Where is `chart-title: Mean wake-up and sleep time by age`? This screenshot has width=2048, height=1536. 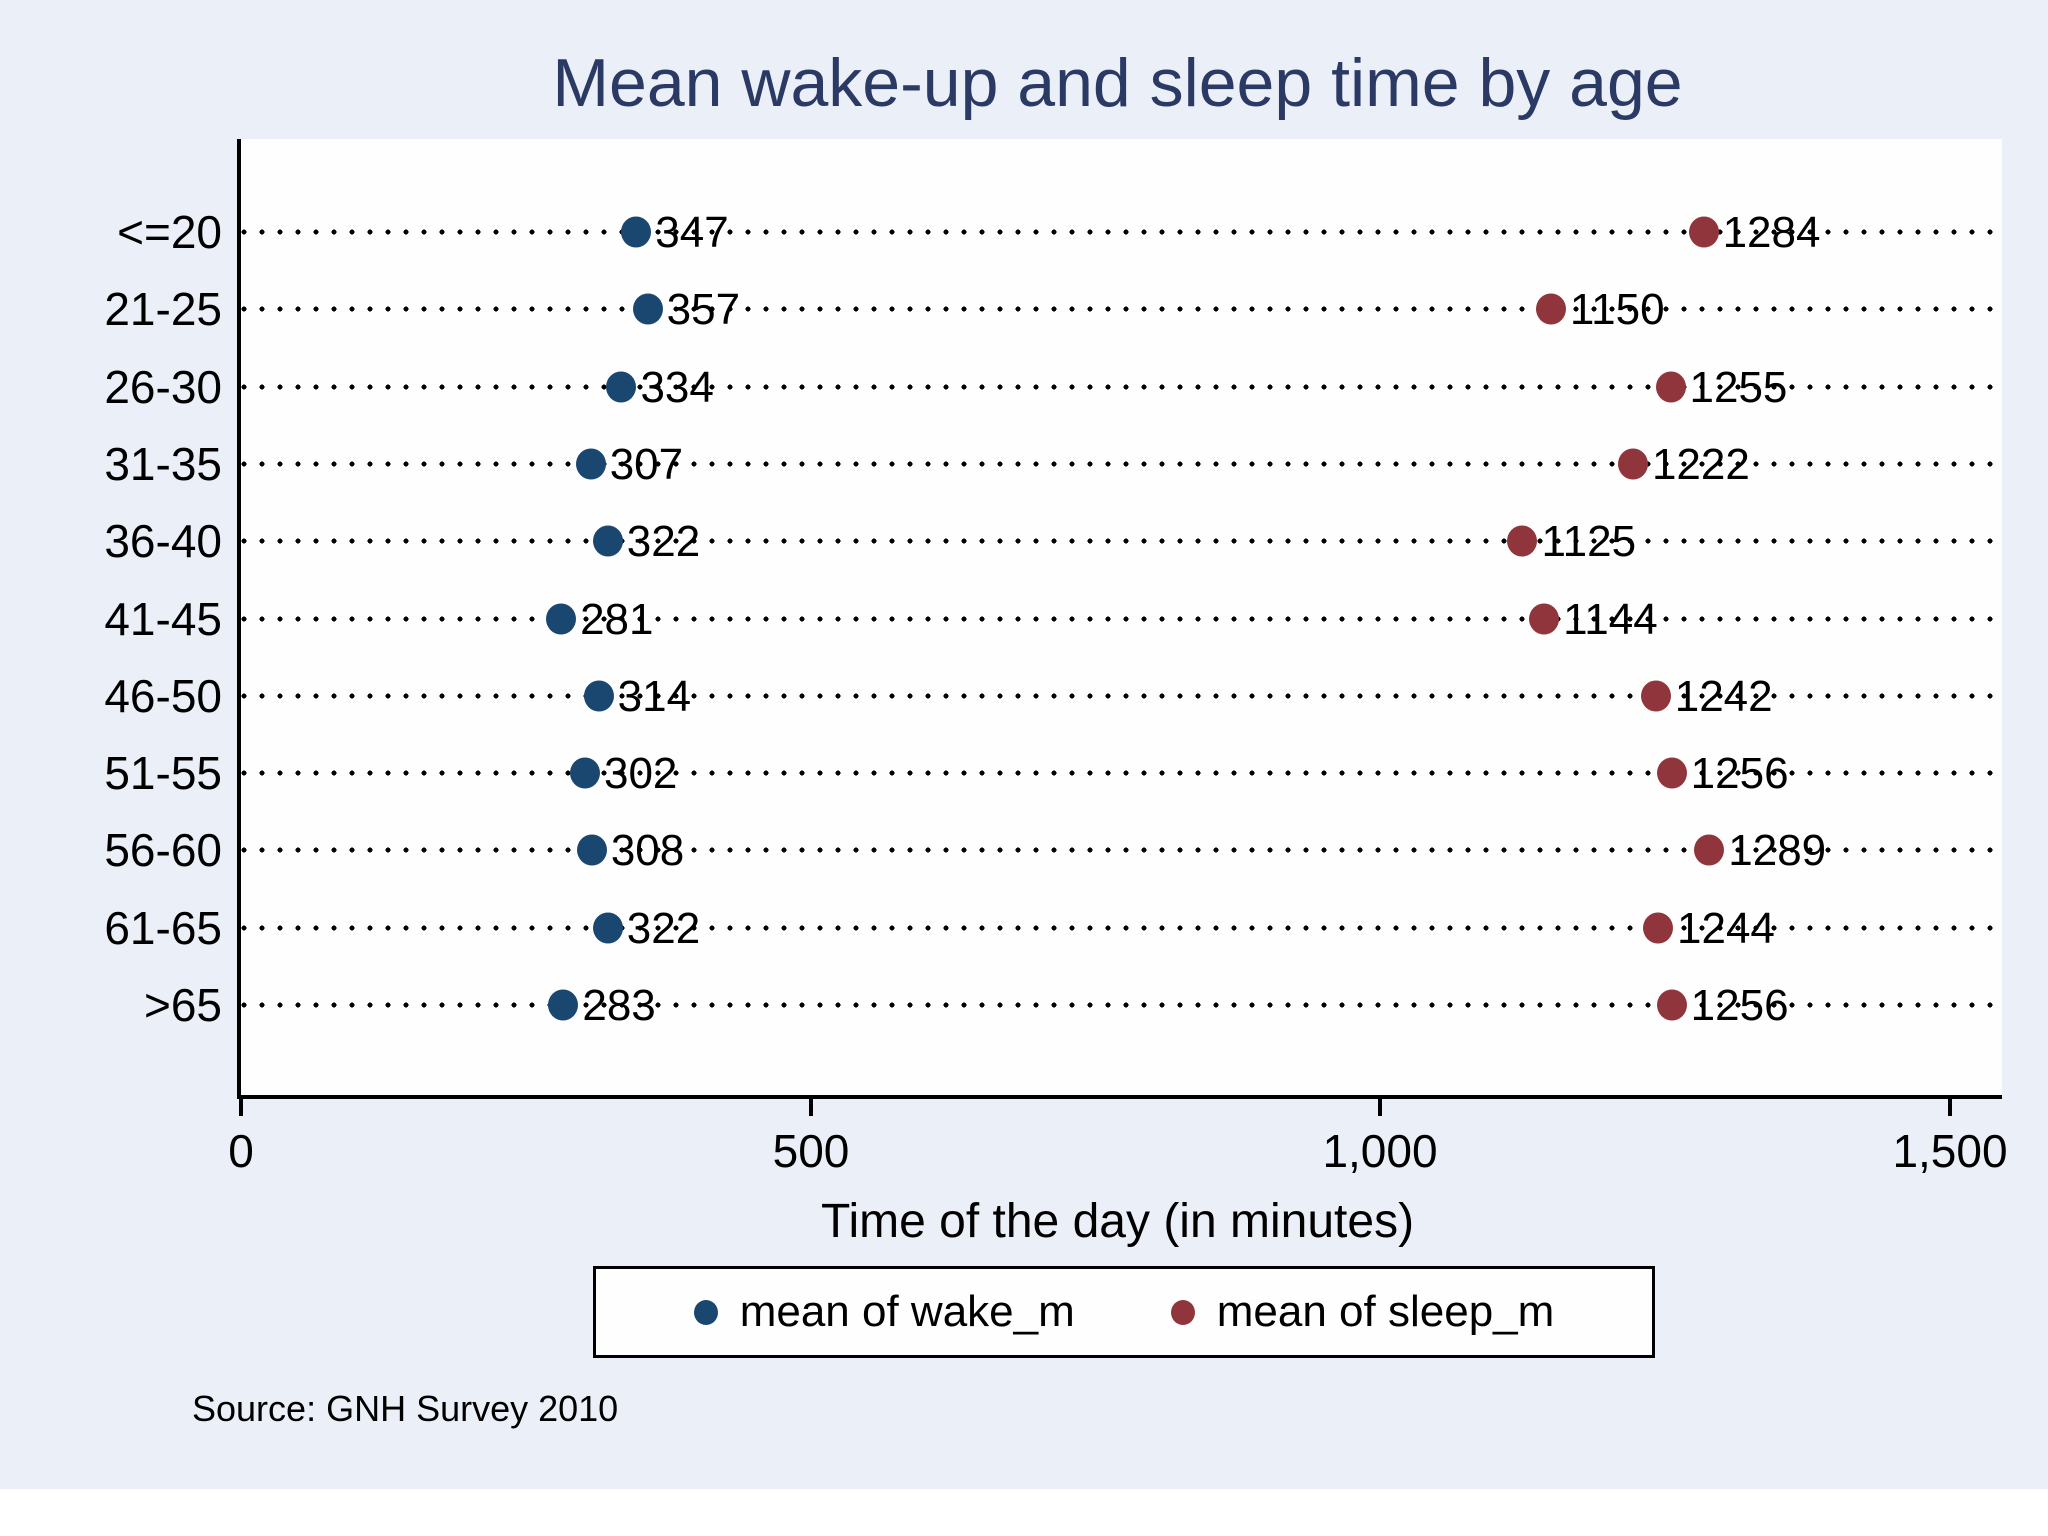 chart-title: Mean wake-up and sleep time by age is located at coordinates (1117, 83).